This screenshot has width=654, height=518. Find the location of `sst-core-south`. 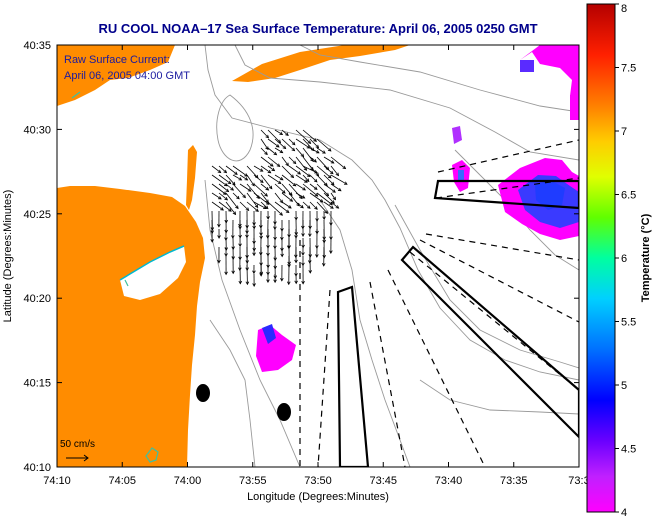

sst-core-south is located at coordinates (269, 334).